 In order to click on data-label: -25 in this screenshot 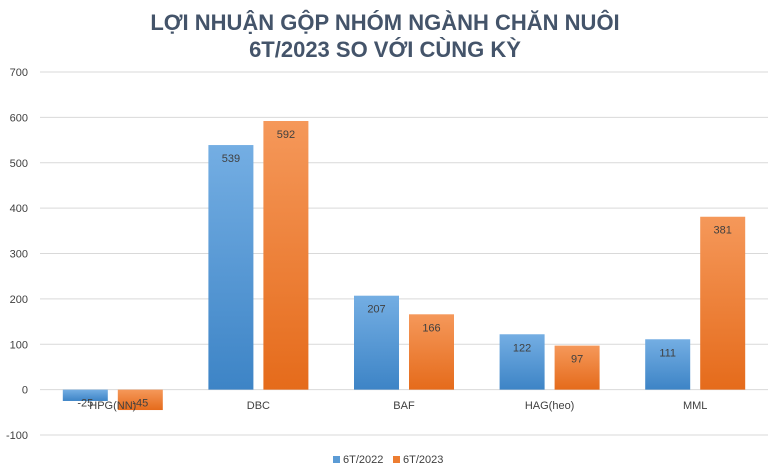, I will do `click(85, 404)`.